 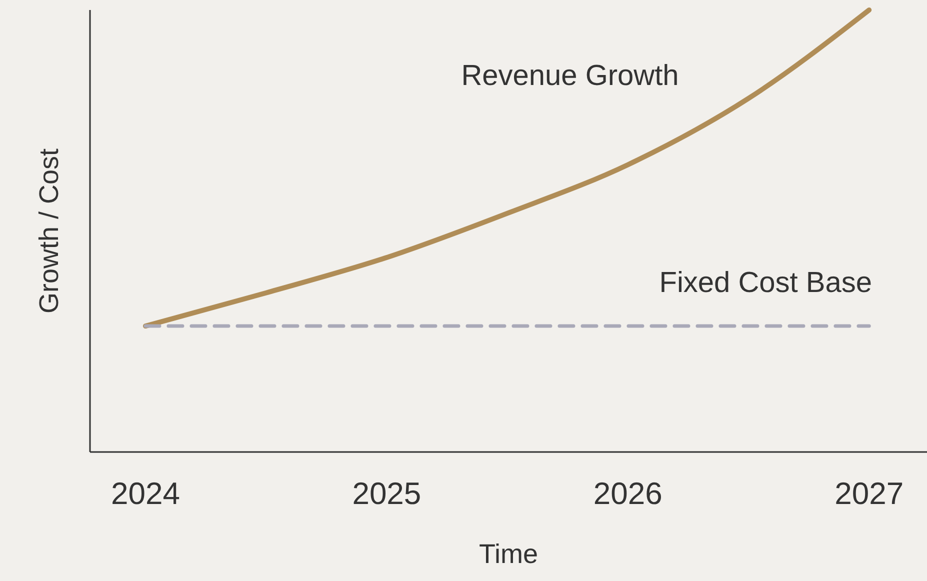 What do you see at coordinates (508, 554) in the screenshot?
I see `x-axis-title: Time` at bounding box center [508, 554].